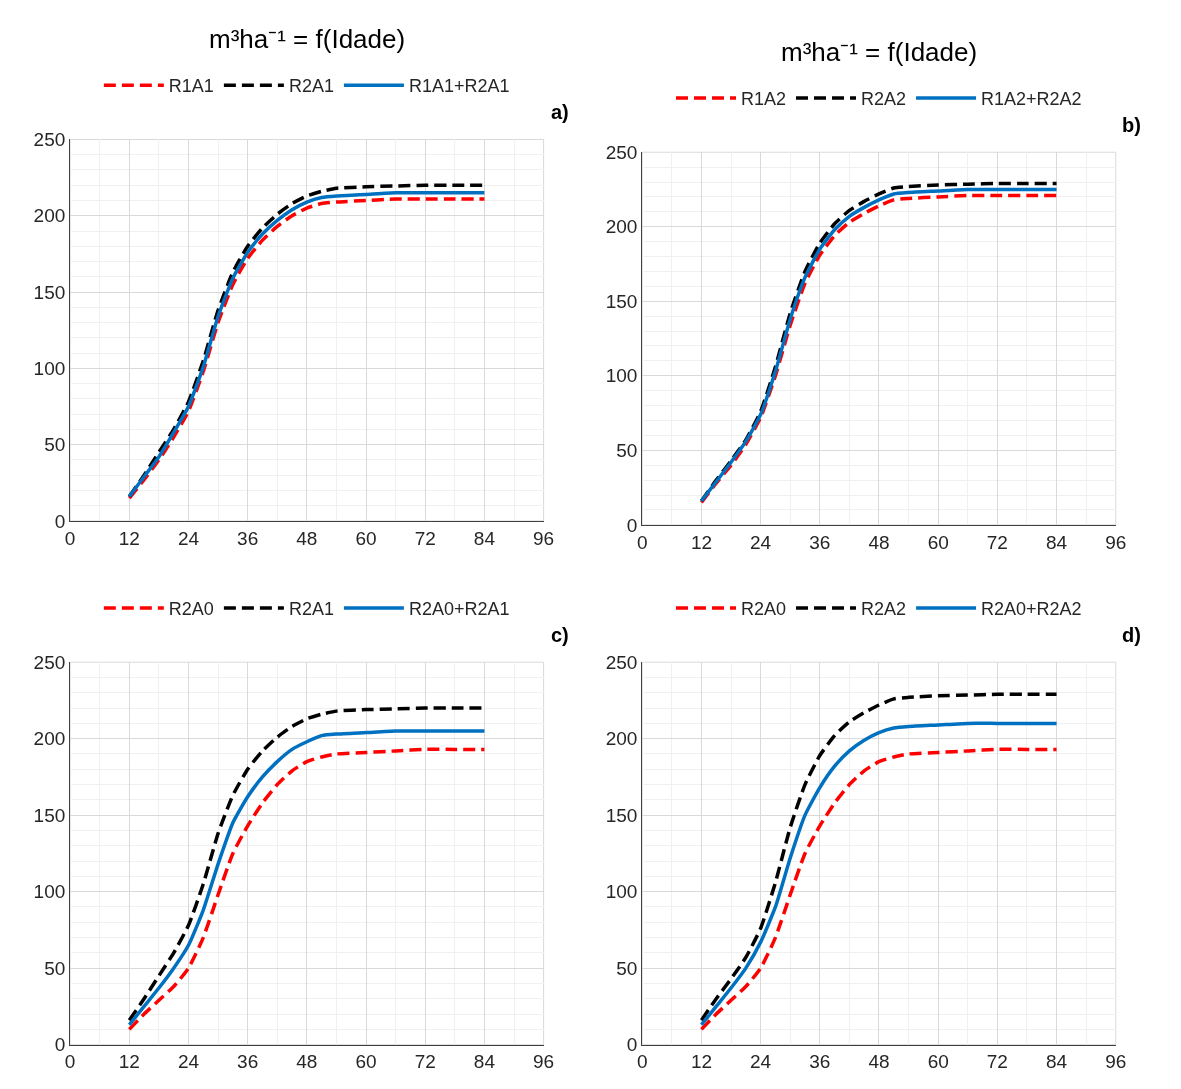 The image size is (1181, 1089). Describe the element at coordinates (560, 635) in the screenshot. I see `text: c)` at that location.